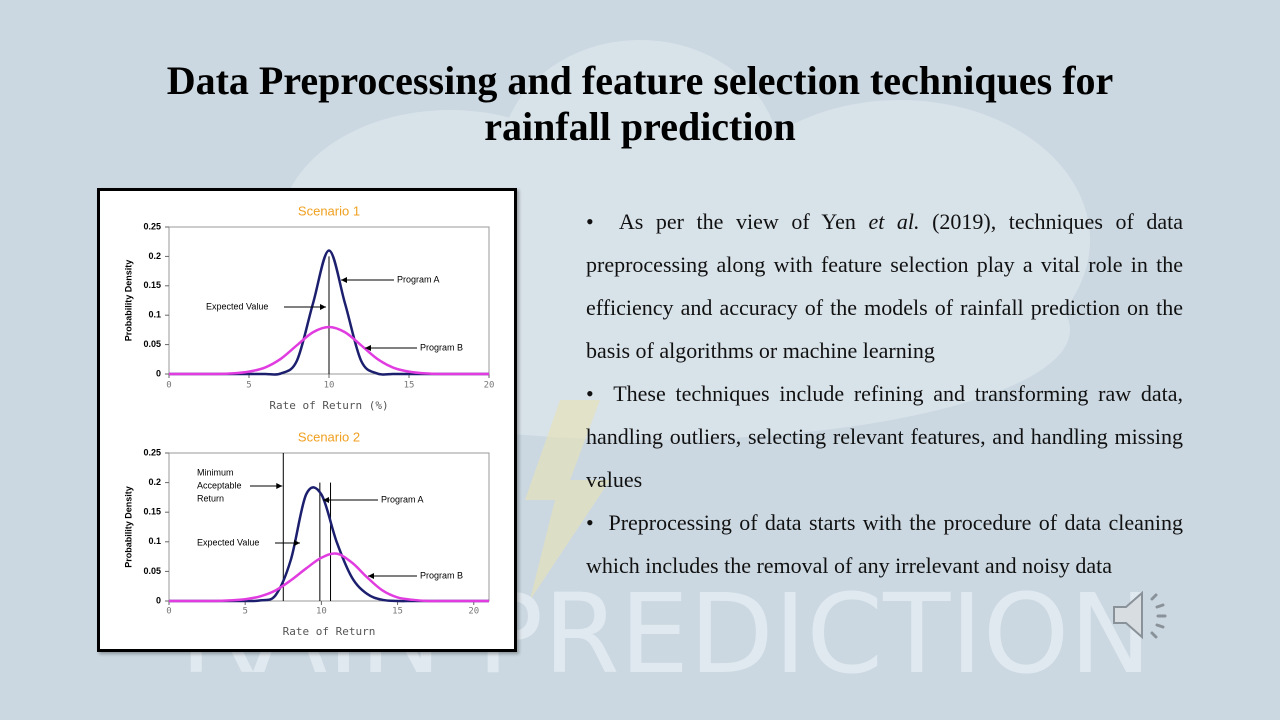  I want to click on chart-title: Scenario 1, so click(329, 210).